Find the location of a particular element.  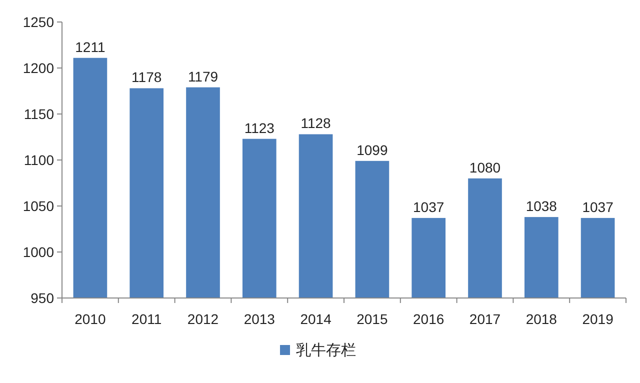

data-label: 1123 is located at coordinates (259, 128).